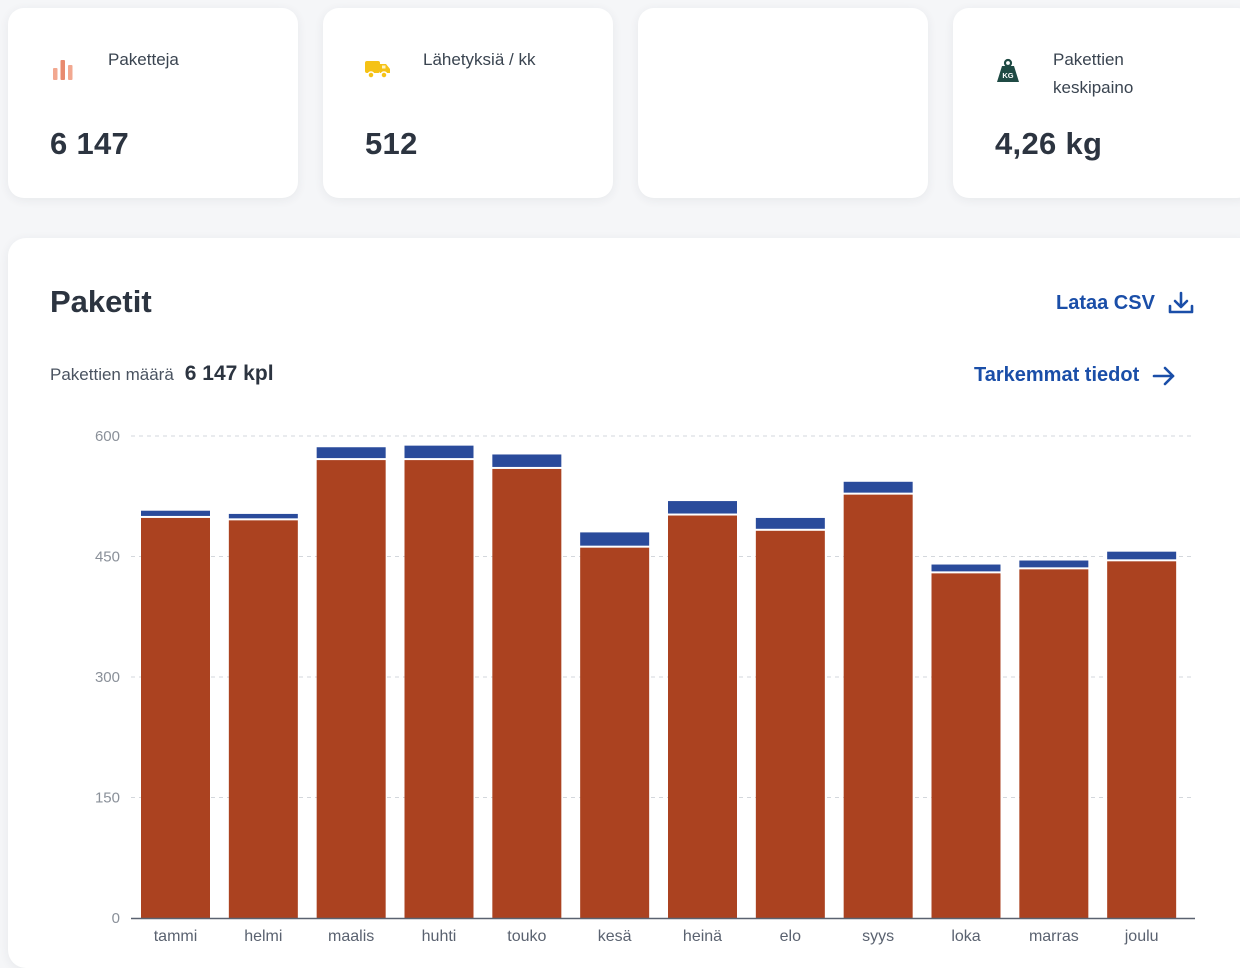 This screenshot has height=968, width=1240. I want to click on truck-icon, so click(378, 69).